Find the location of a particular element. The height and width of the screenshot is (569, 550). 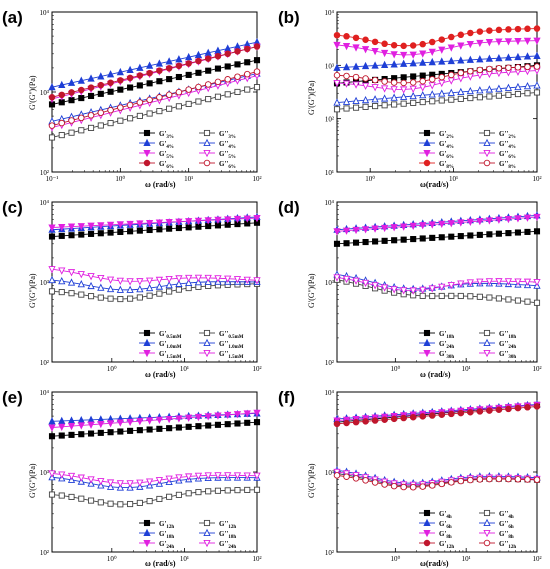

legend-label: G'30h is located at coordinates (446, 355).